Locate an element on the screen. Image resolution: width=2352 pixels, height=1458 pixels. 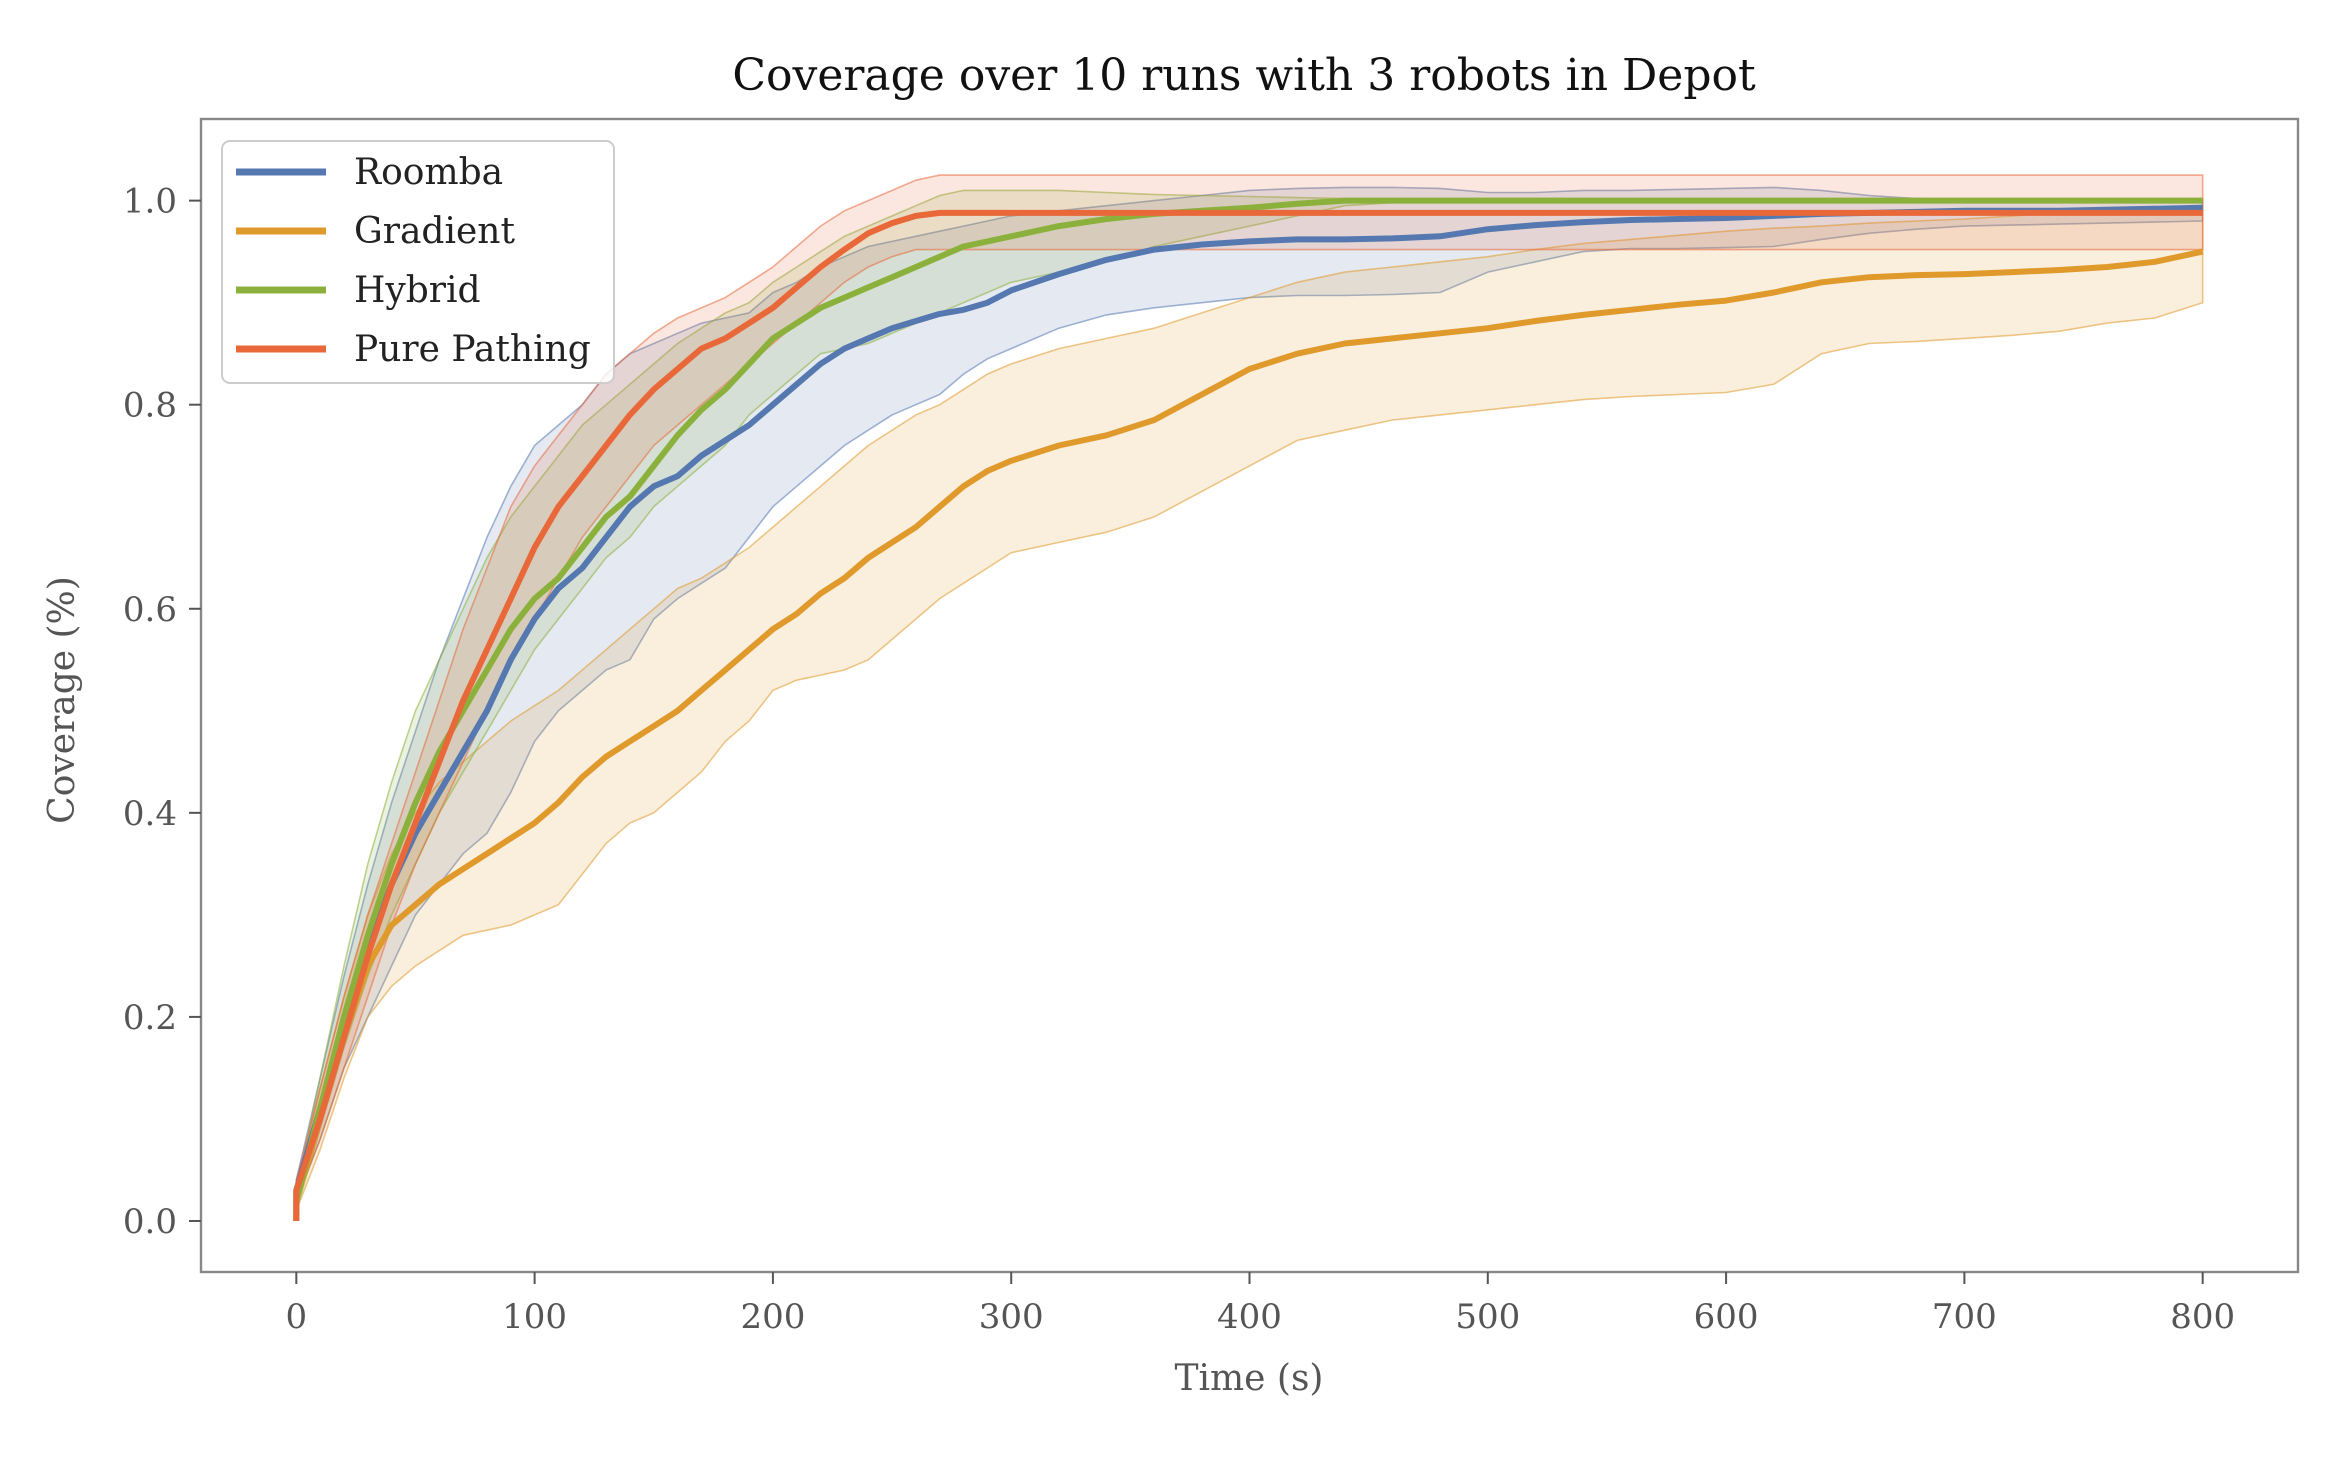
legend: Roomba Gradient Hybrid Pure Pathing is located at coordinates (418, 262).